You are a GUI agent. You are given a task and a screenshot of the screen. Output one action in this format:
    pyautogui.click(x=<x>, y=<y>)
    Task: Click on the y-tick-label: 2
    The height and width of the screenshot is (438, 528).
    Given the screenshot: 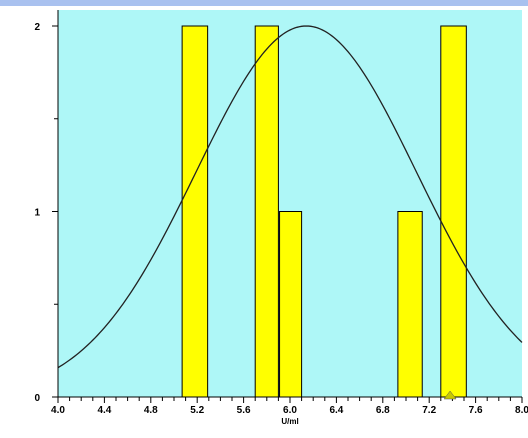 What is the action you would take?
    pyautogui.click(x=37, y=27)
    